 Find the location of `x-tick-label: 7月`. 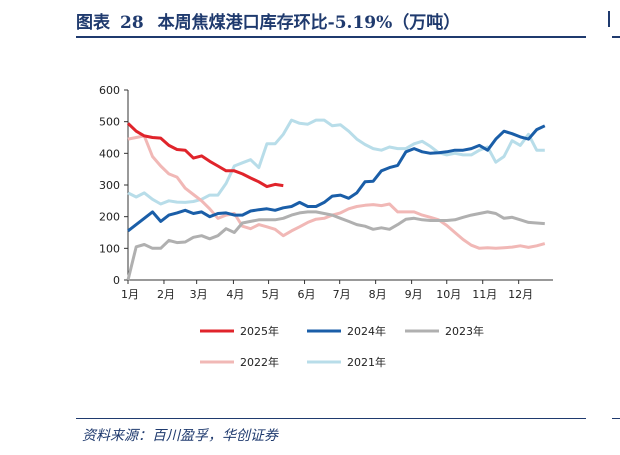

x-tick-label: 7月 is located at coordinates (342, 294).